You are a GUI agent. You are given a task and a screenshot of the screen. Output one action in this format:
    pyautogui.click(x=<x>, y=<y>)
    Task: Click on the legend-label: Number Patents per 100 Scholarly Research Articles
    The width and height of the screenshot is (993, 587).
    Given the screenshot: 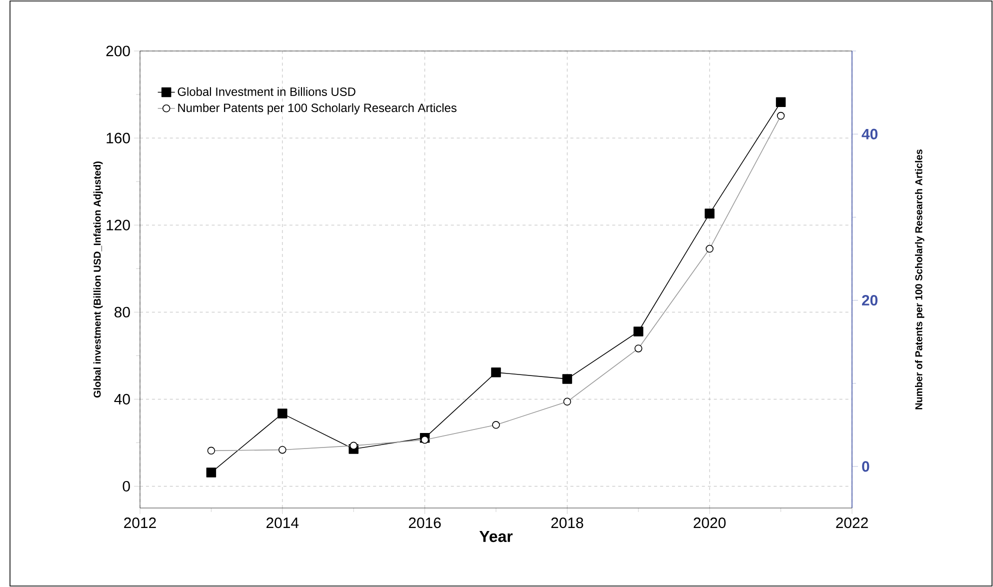 What is the action you would take?
    pyautogui.click(x=317, y=108)
    